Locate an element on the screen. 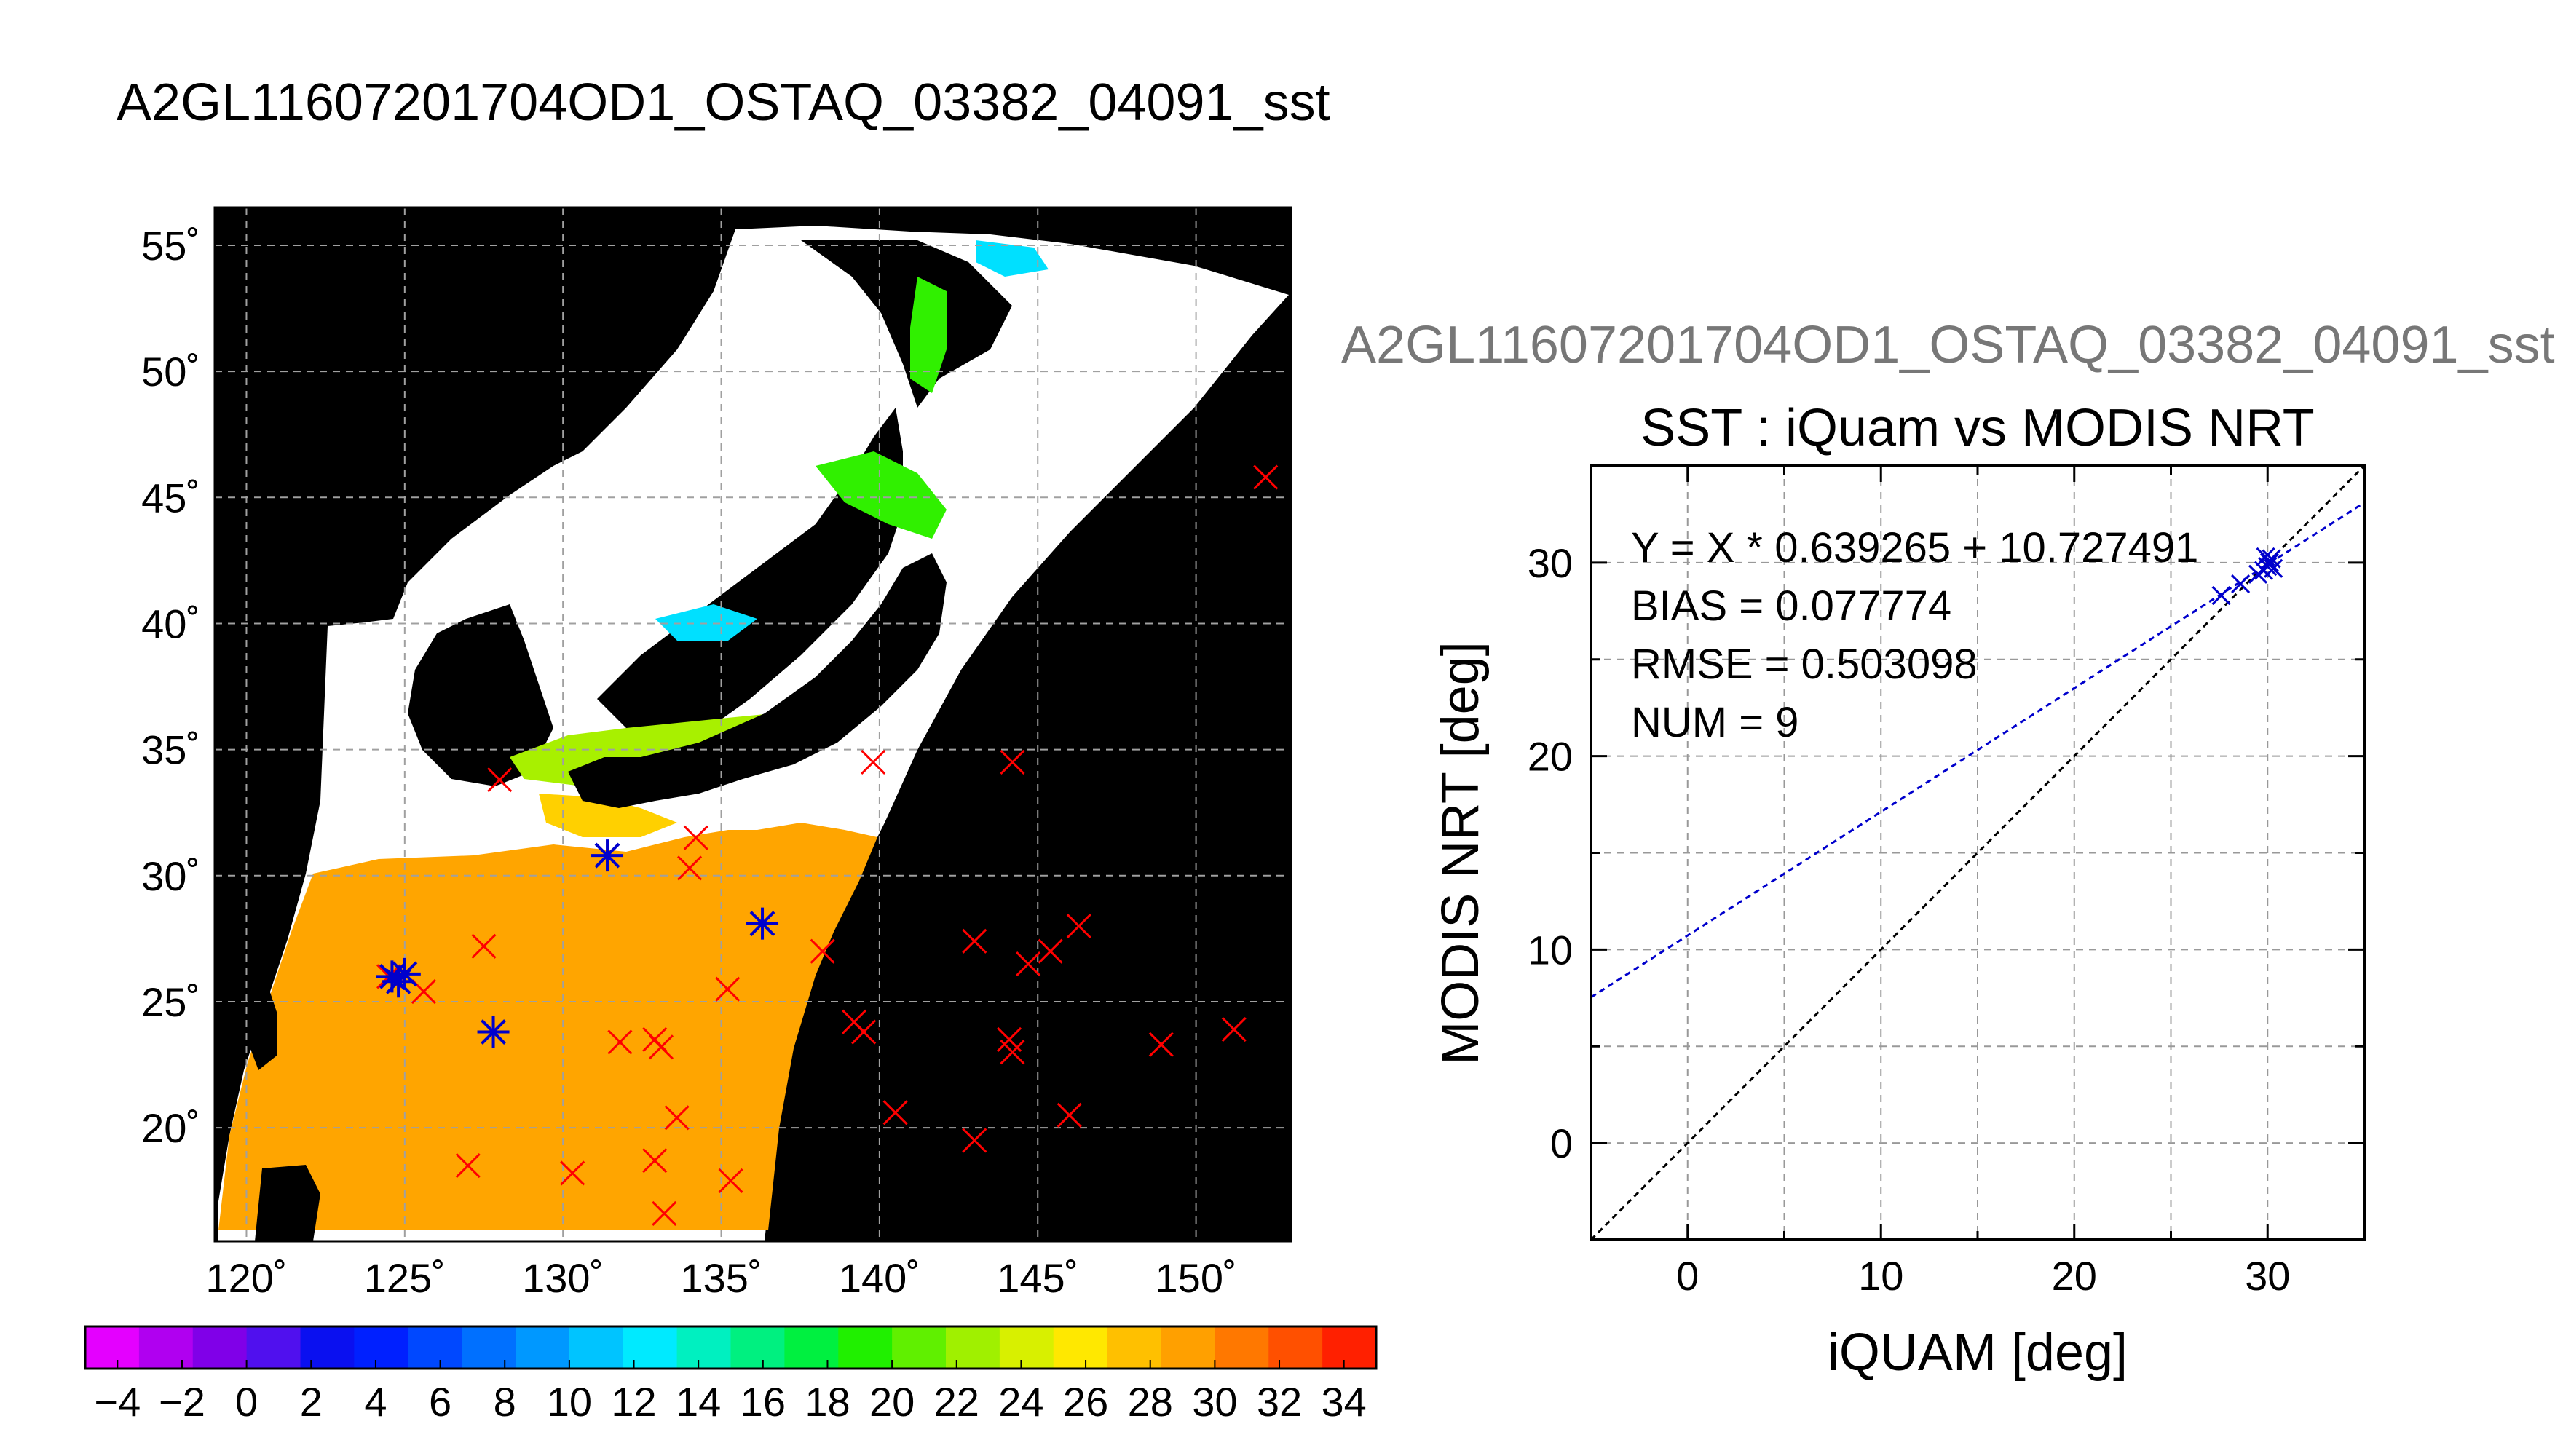  map-lat-tick-label: 55˚ is located at coordinates (170, 246).